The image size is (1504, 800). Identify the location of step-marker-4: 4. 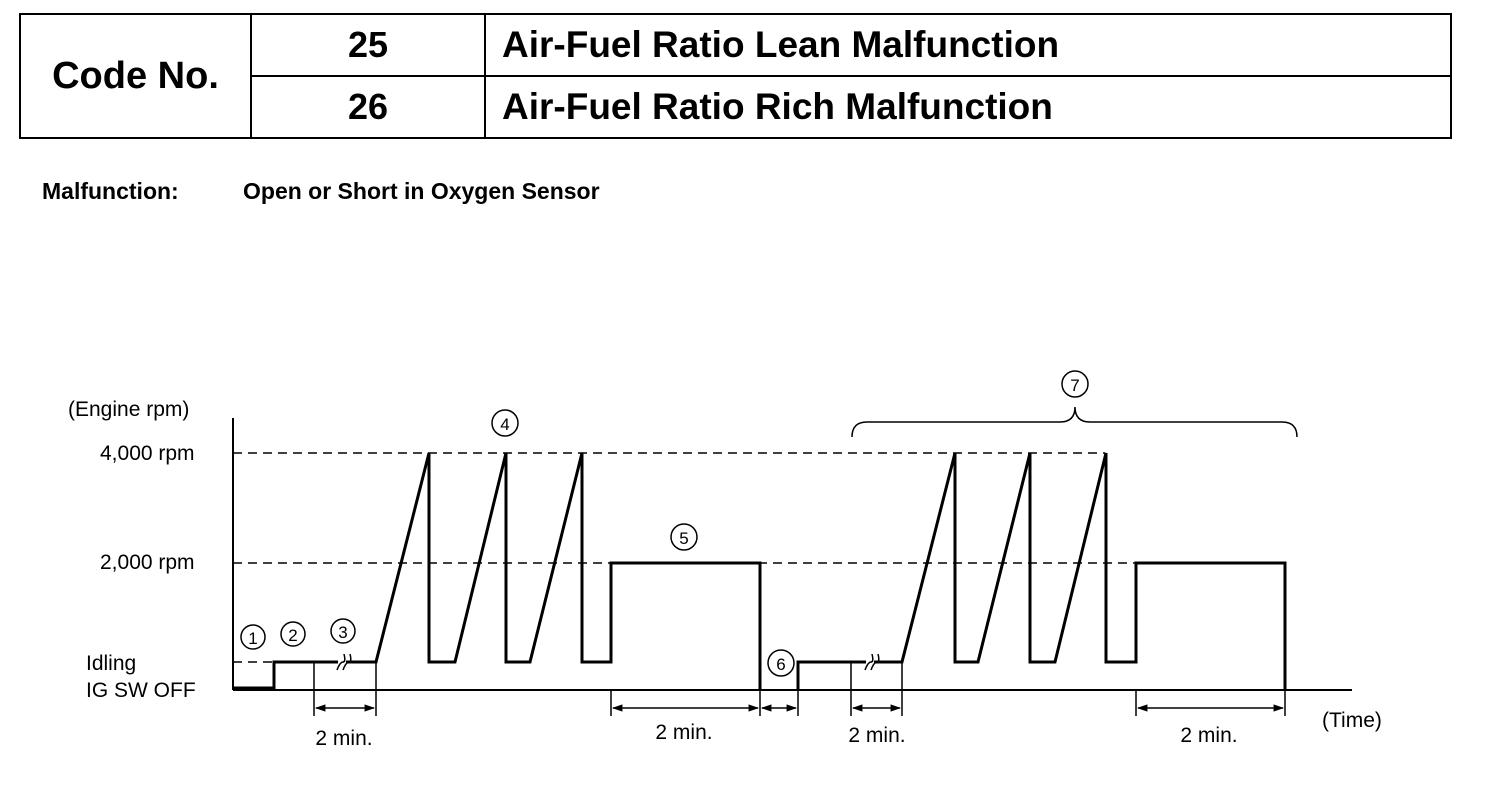
(505, 423).